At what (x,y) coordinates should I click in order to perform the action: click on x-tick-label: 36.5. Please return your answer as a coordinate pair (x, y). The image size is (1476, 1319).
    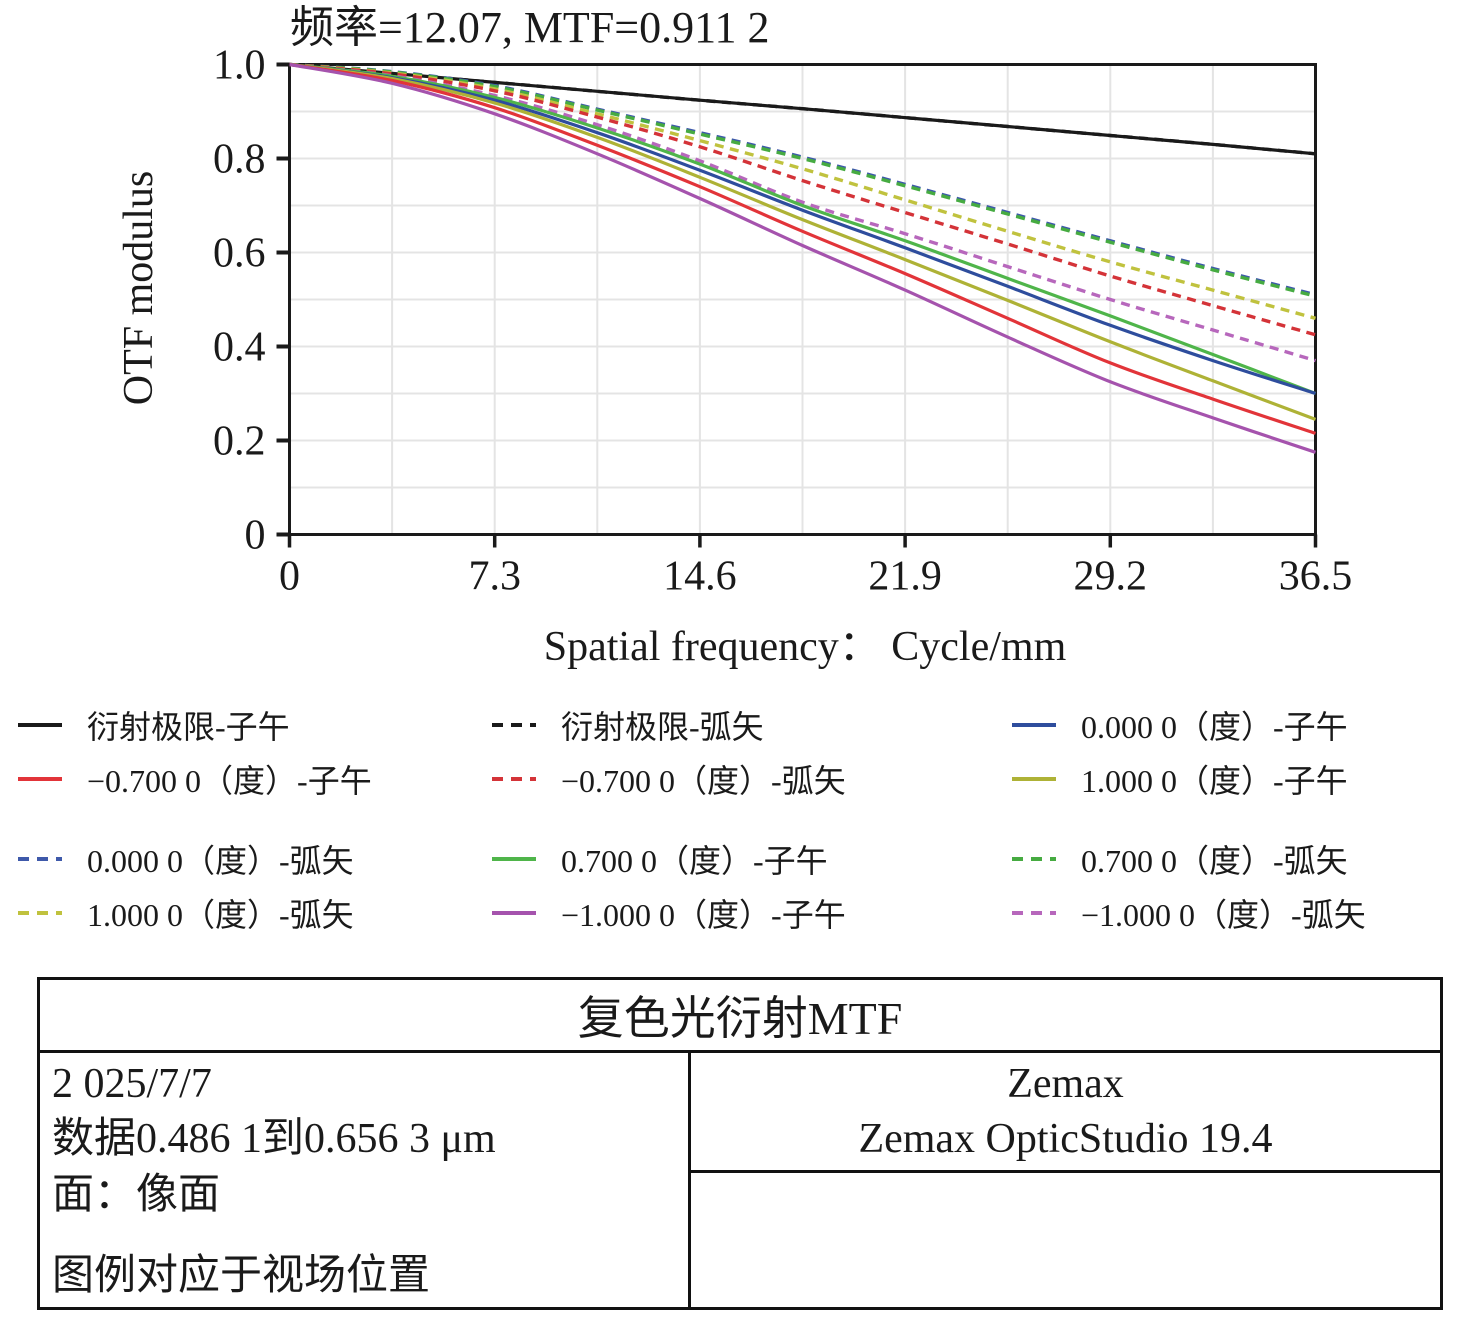
    Looking at the image, I should click on (1316, 577).